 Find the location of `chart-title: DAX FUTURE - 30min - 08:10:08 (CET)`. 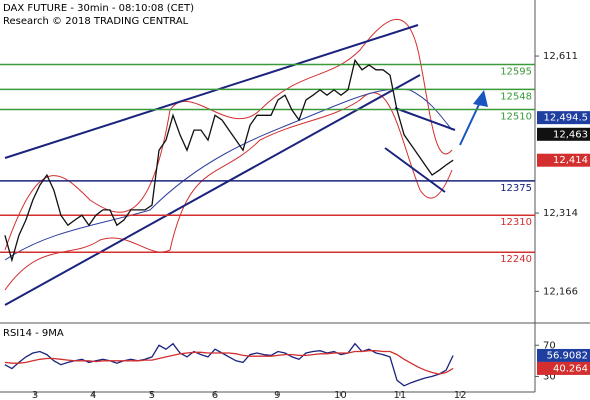

chart-title: DAX FUTURE - 30min - 08:10:08 (CET) is located at coordinates (98, 8).